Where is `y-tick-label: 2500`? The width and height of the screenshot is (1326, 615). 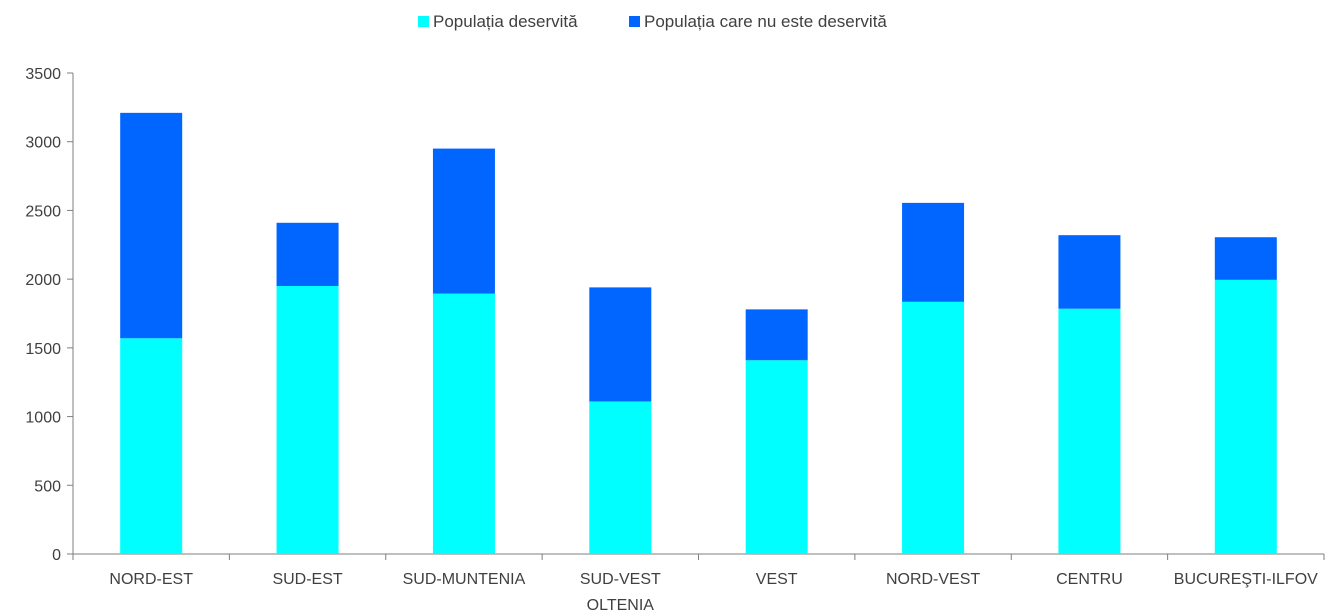
y-tick-label: 2500 is located at coordinates (43, 211).